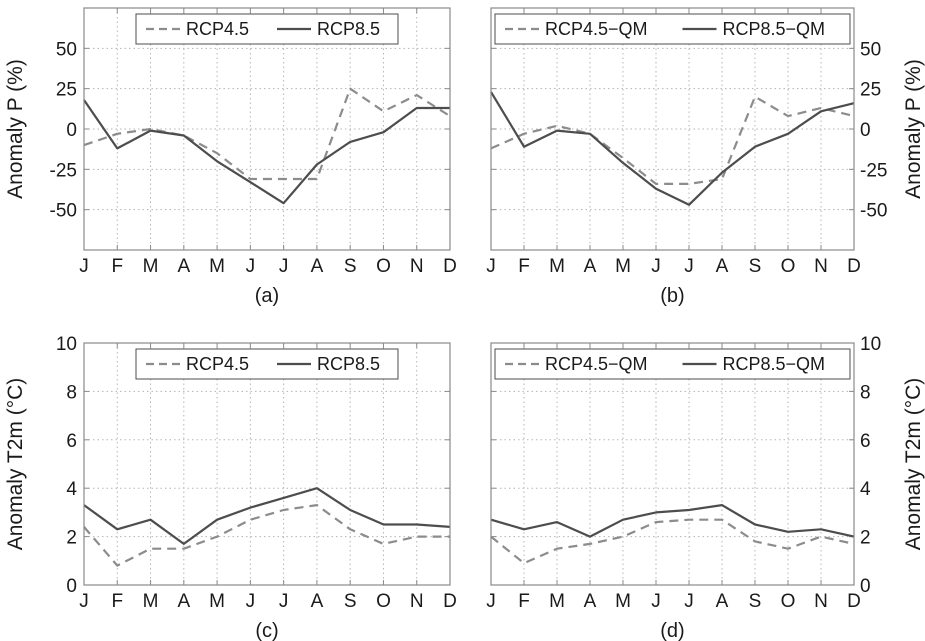 The height and width of the screenshot is (641, 925). I want to click on panel-label: (c), so click(266, 630).